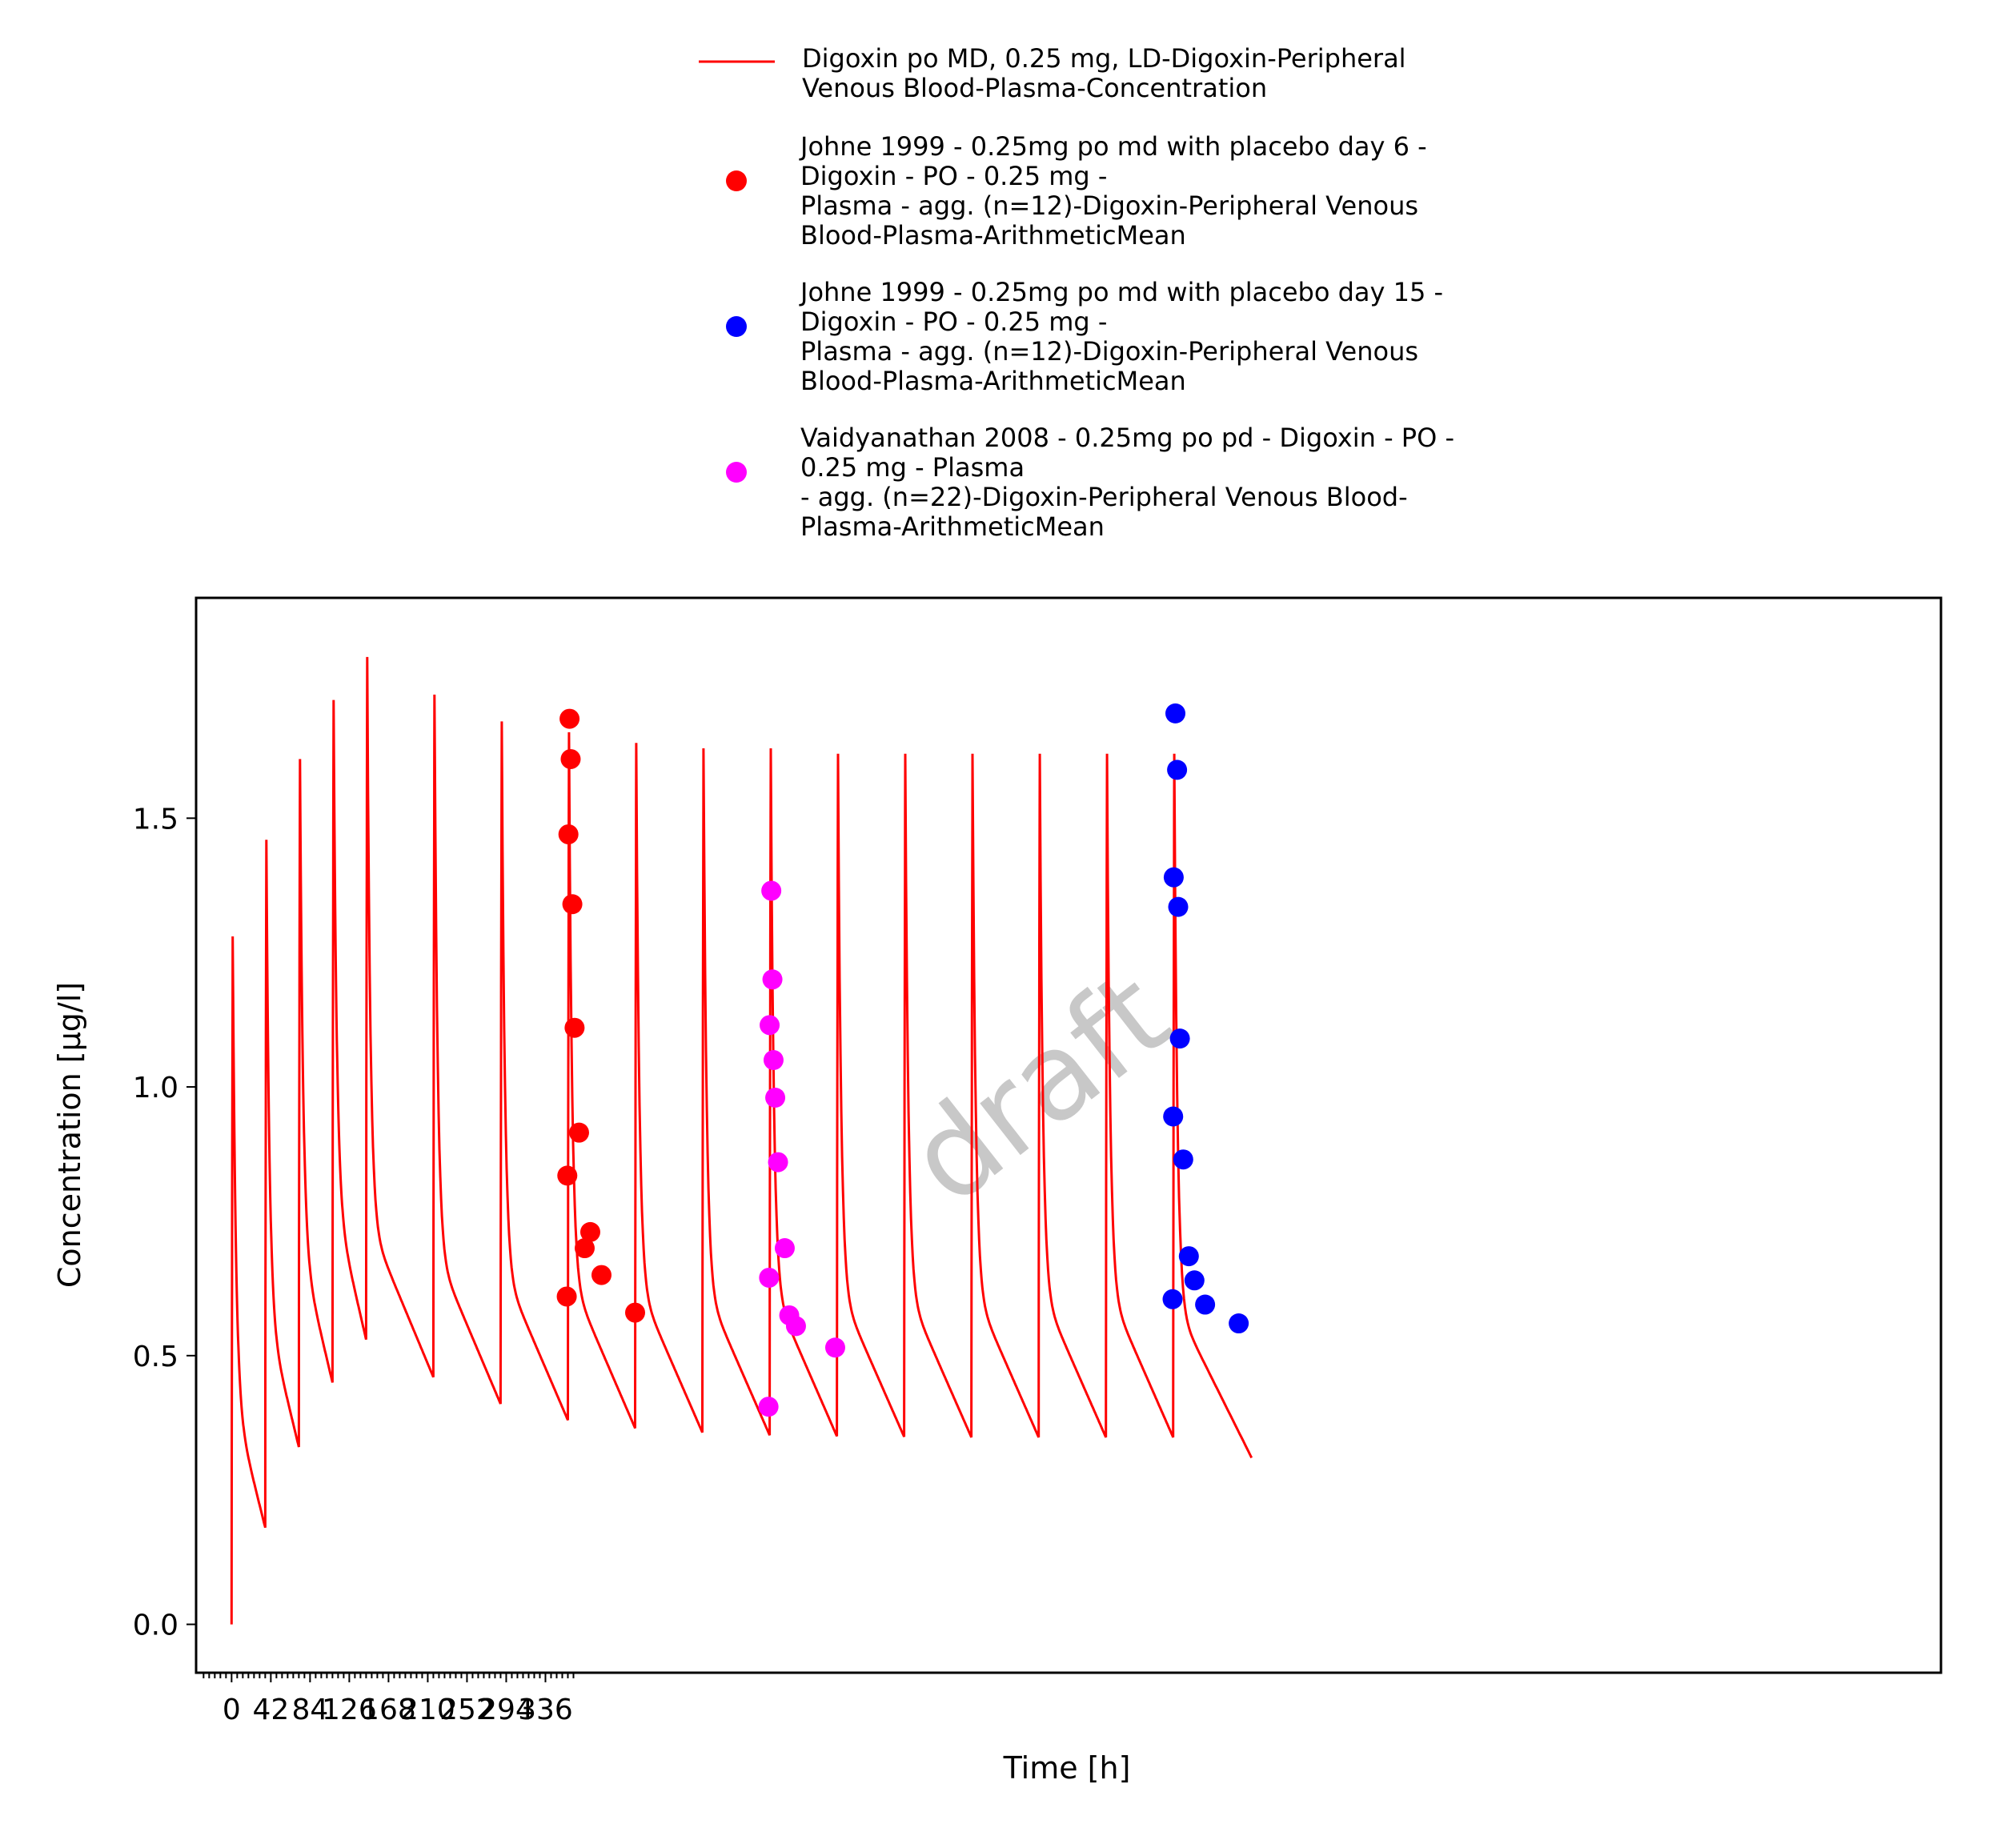 The width and height of the screenshot is (2001, 1848). What do you see at coordinates (309, 1710) in the screenshot?
I see `x-tick-label: 84` at bounding box center [309, 1710].